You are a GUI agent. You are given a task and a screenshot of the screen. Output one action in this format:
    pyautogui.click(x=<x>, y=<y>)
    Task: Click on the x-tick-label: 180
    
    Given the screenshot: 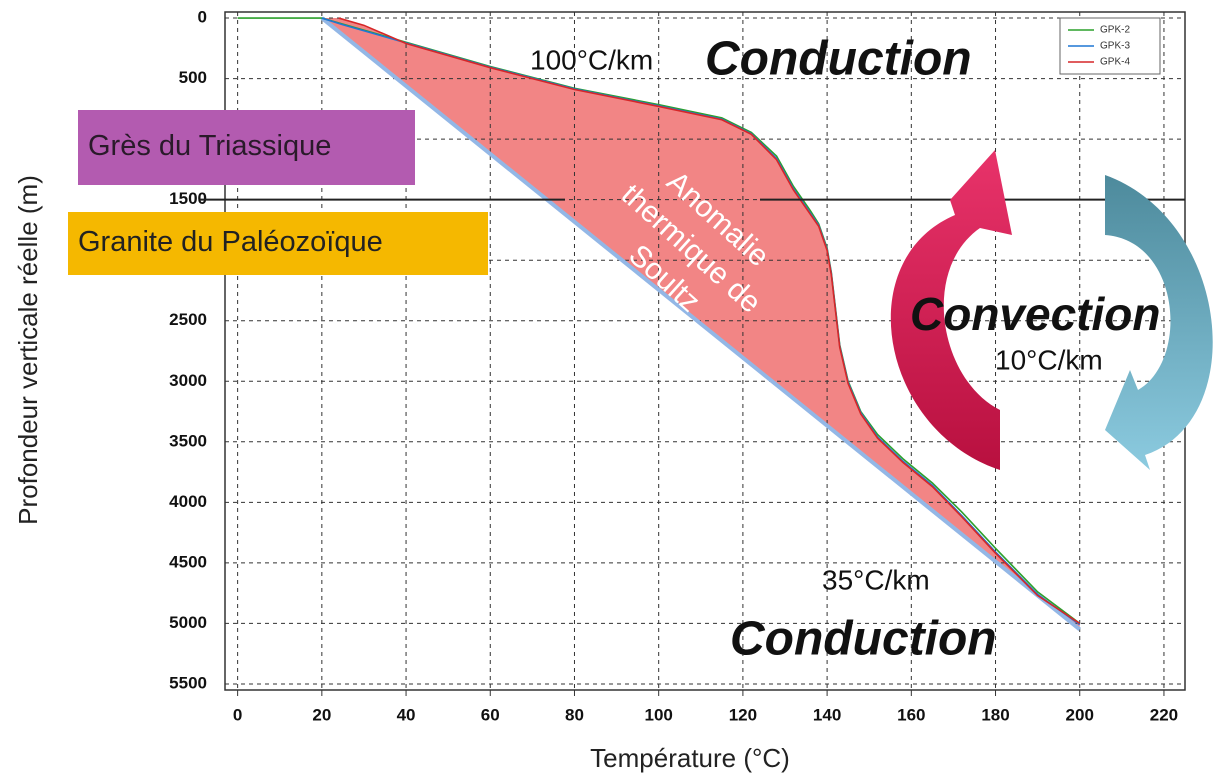 What is the action you would take?
    pyautogui.click(x=995, y=714)
    